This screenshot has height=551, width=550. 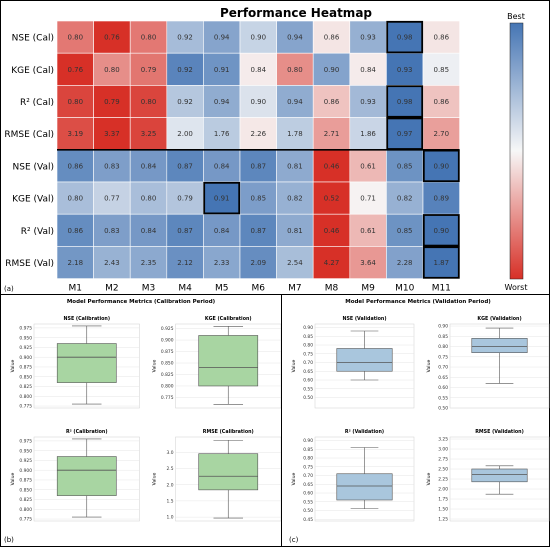 I want to click on y-tick-label: 0.800, so click(x=167, y=387).